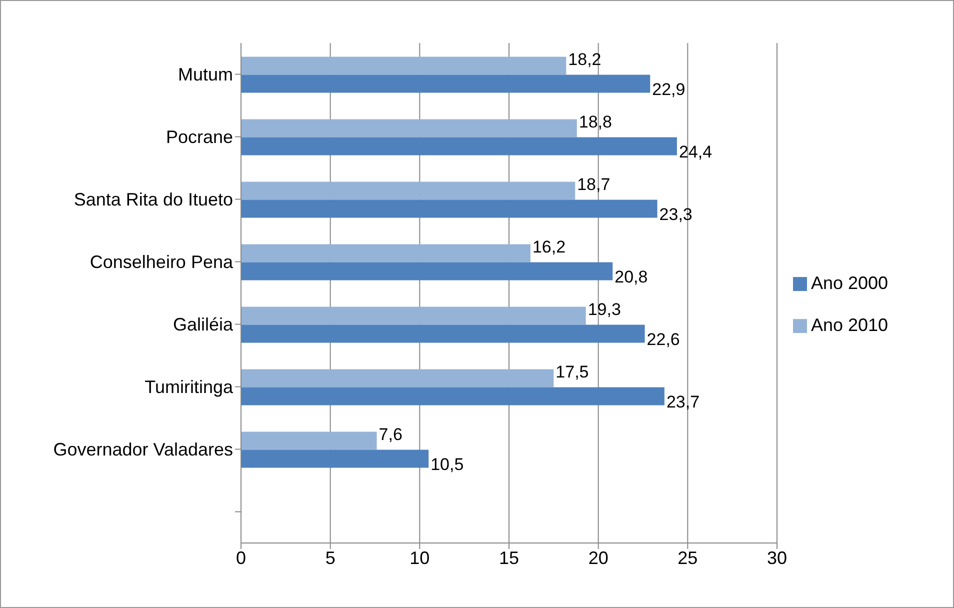  What do you see at coordinates (777, 558) in the screenshot?
I see `x-tick-label: 30` at bounding box center [777, 558].